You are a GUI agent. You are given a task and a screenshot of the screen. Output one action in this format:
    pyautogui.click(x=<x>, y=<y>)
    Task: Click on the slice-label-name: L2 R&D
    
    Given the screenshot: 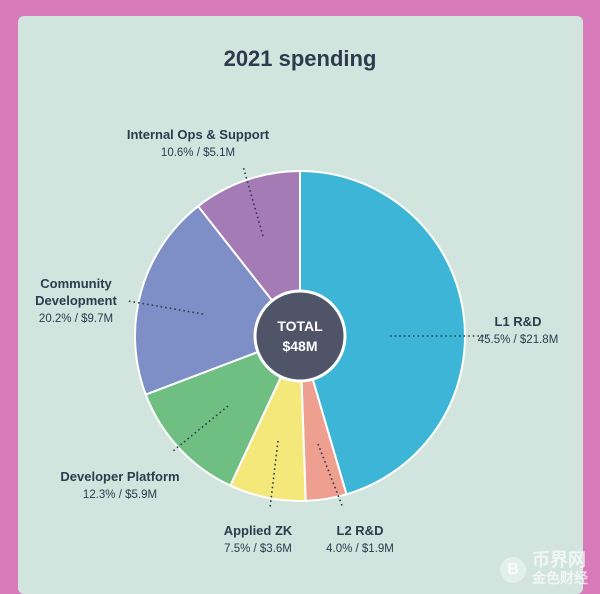 What is the action you would take?
    pyautogui.click(x=360, y=530)
    